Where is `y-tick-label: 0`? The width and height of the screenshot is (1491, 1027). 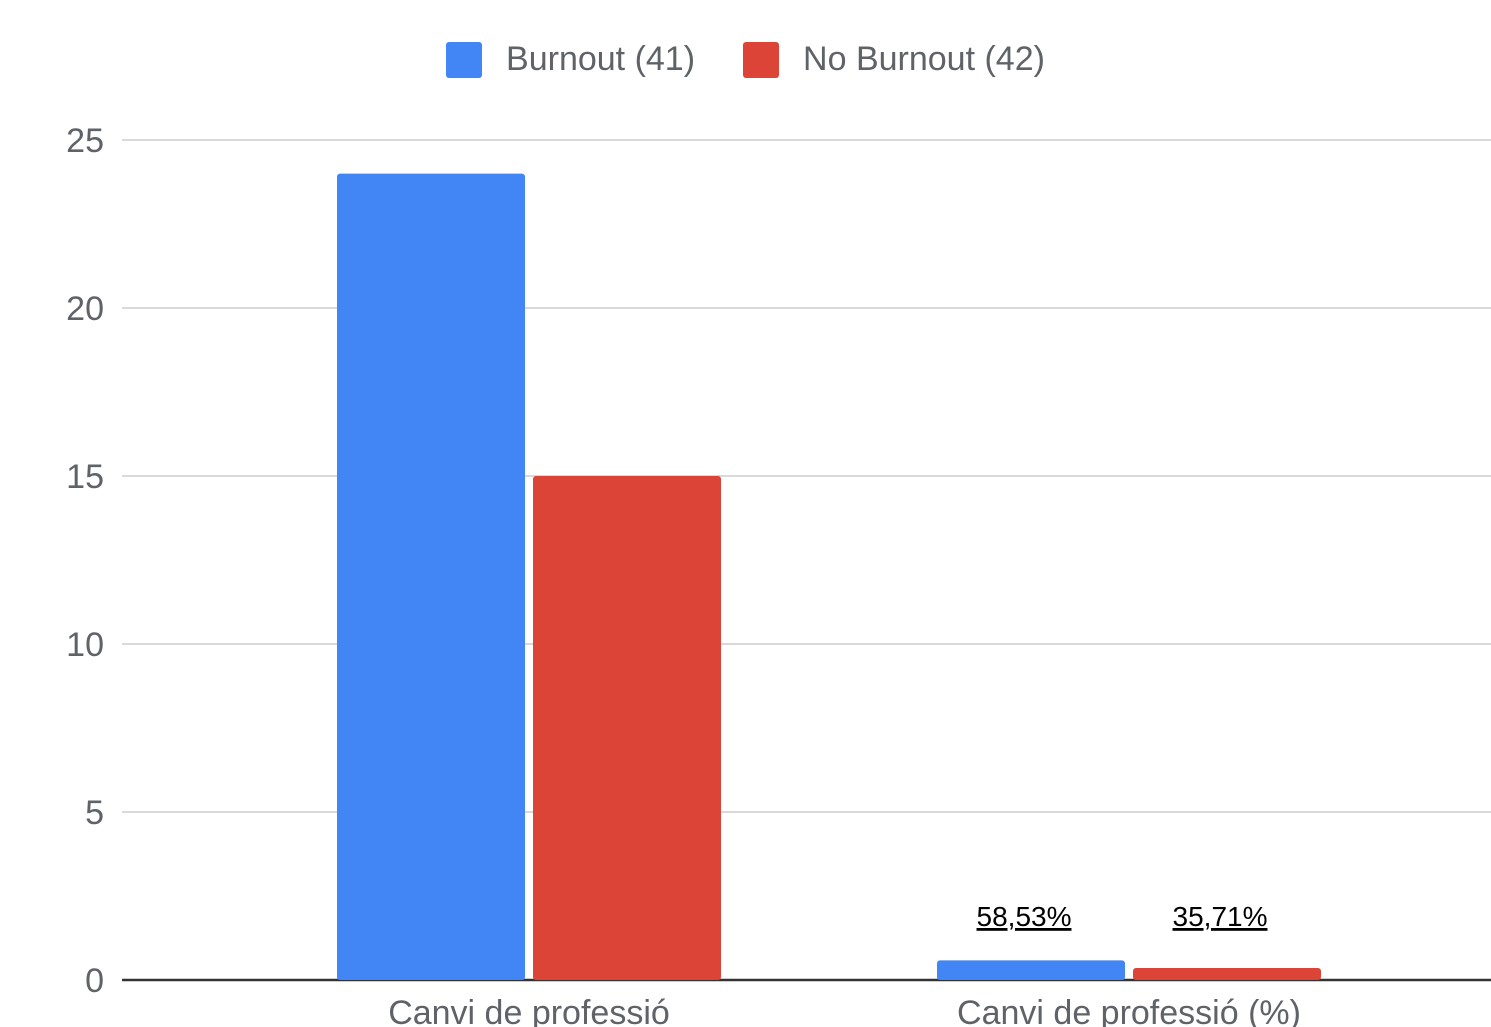
y-tick-label: 0 is located at coordinates (94, 981).